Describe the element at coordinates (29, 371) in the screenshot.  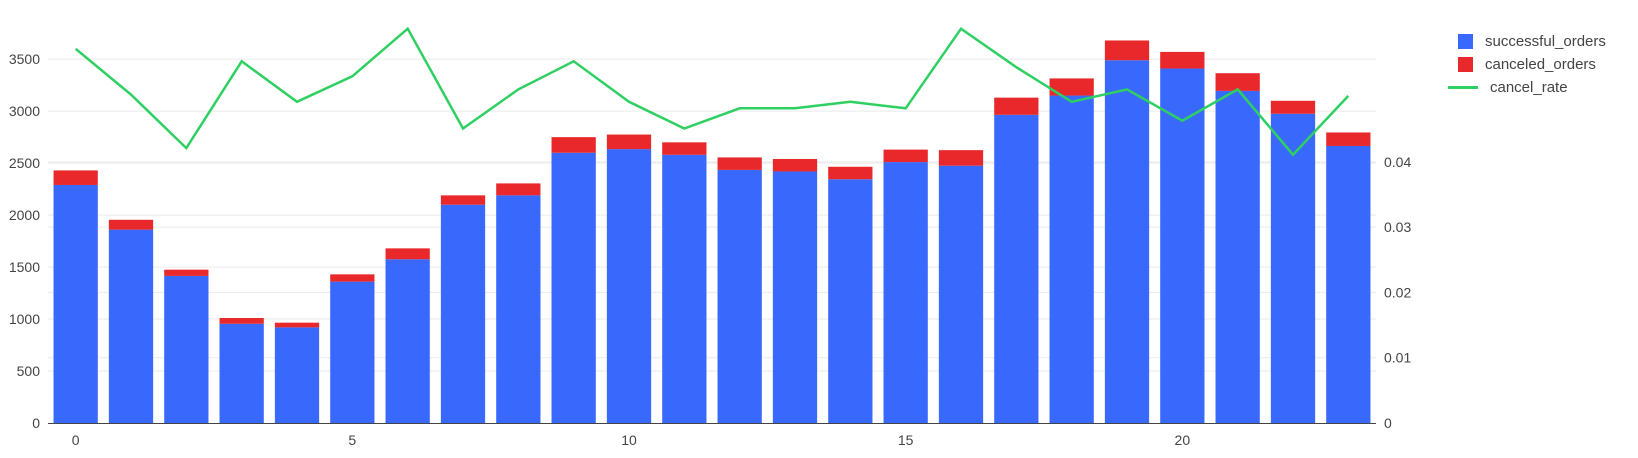
I see `y-tick-label: 500` at that location.